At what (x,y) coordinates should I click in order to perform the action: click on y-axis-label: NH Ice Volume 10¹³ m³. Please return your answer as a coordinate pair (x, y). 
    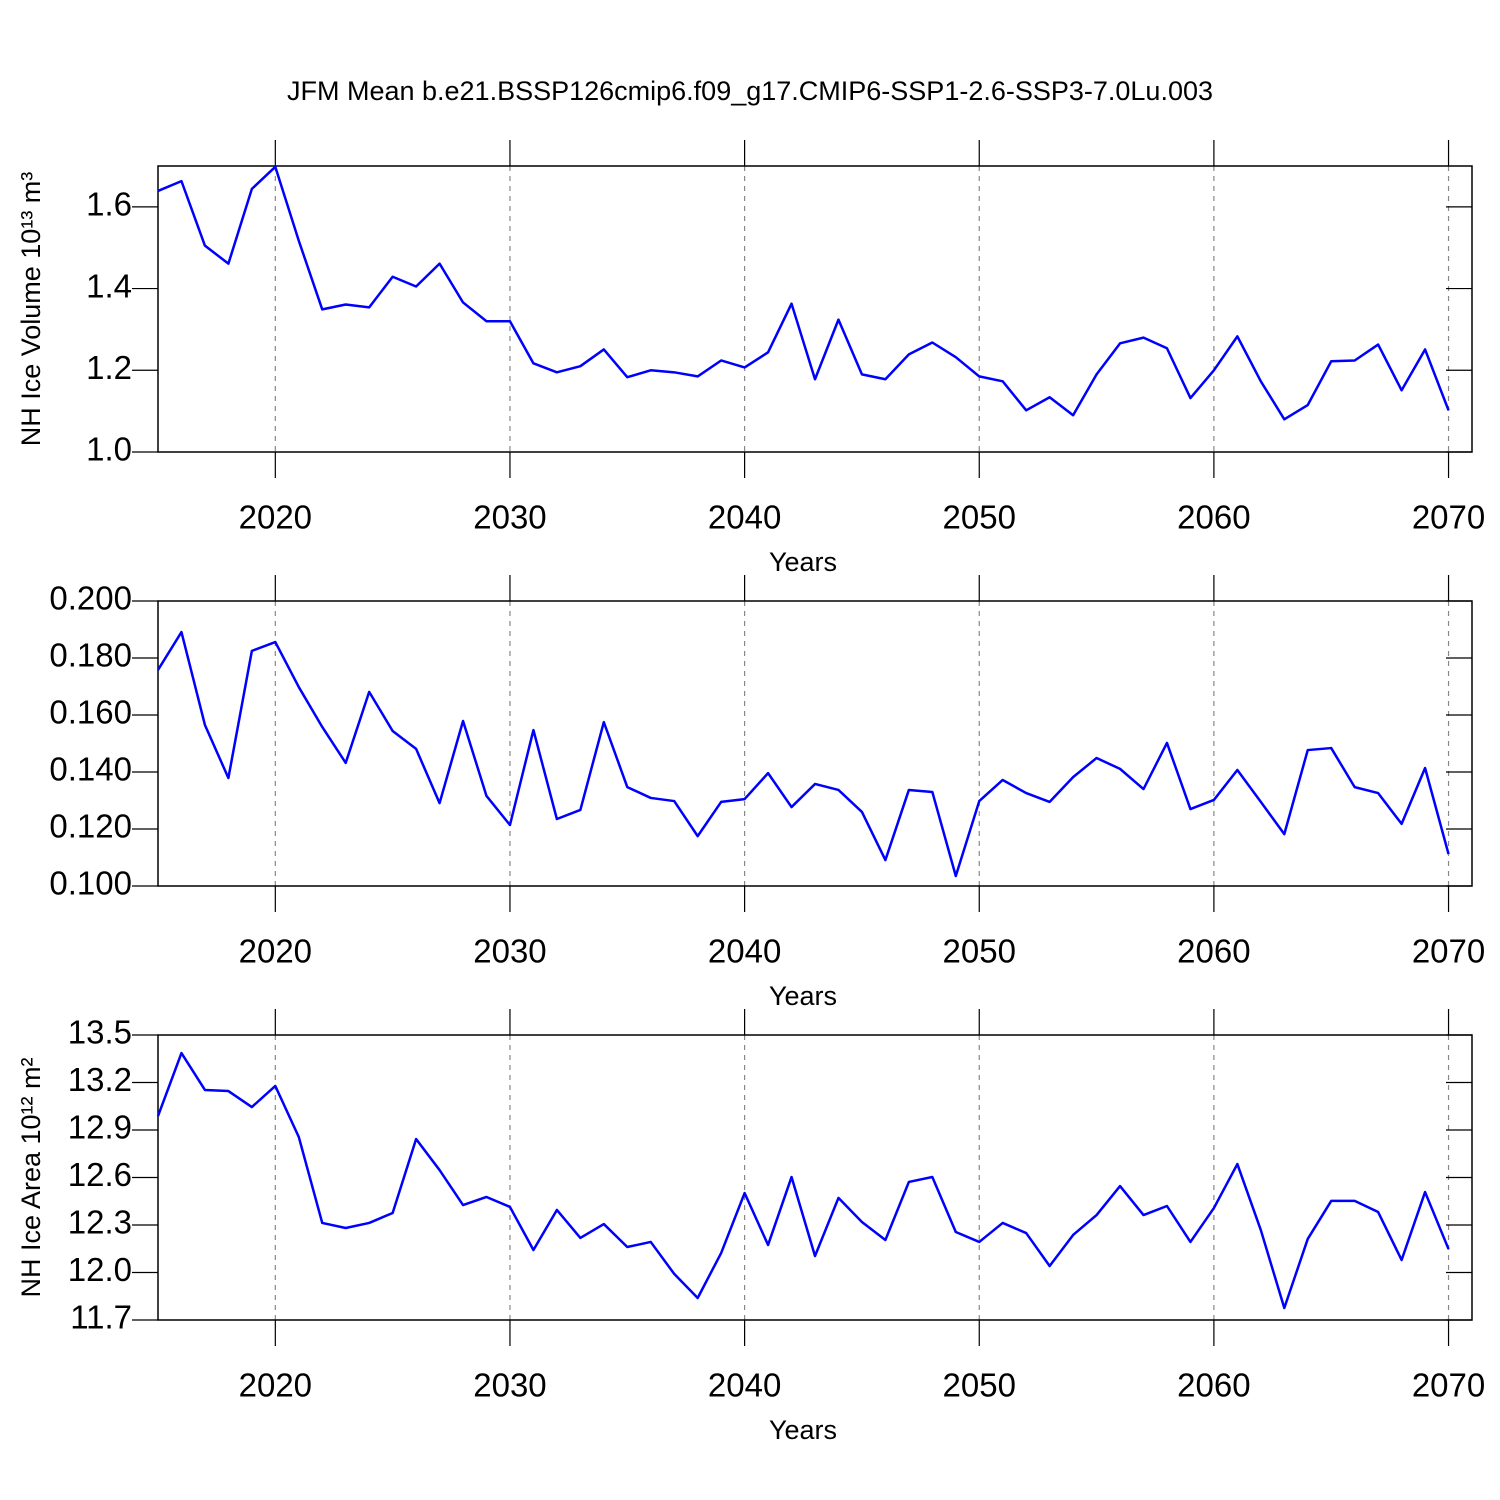
    Looking at the image, I should click on (31, 309).